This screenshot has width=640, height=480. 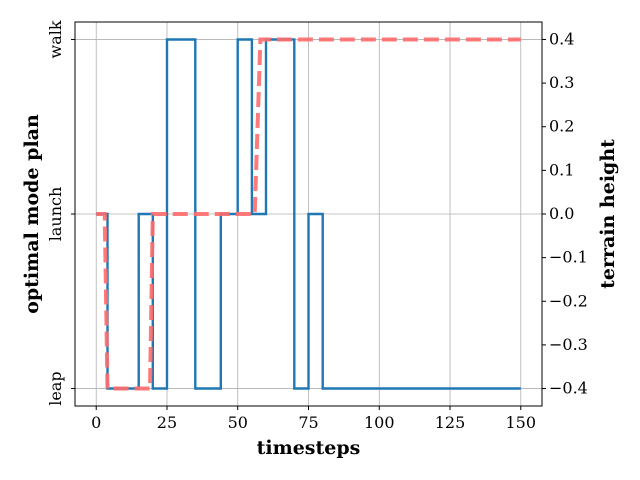 What do you see at coordinates (561, 213) in the screenshot?
I see `right-tick-label: 0.0` at bounding box center [561, 213].